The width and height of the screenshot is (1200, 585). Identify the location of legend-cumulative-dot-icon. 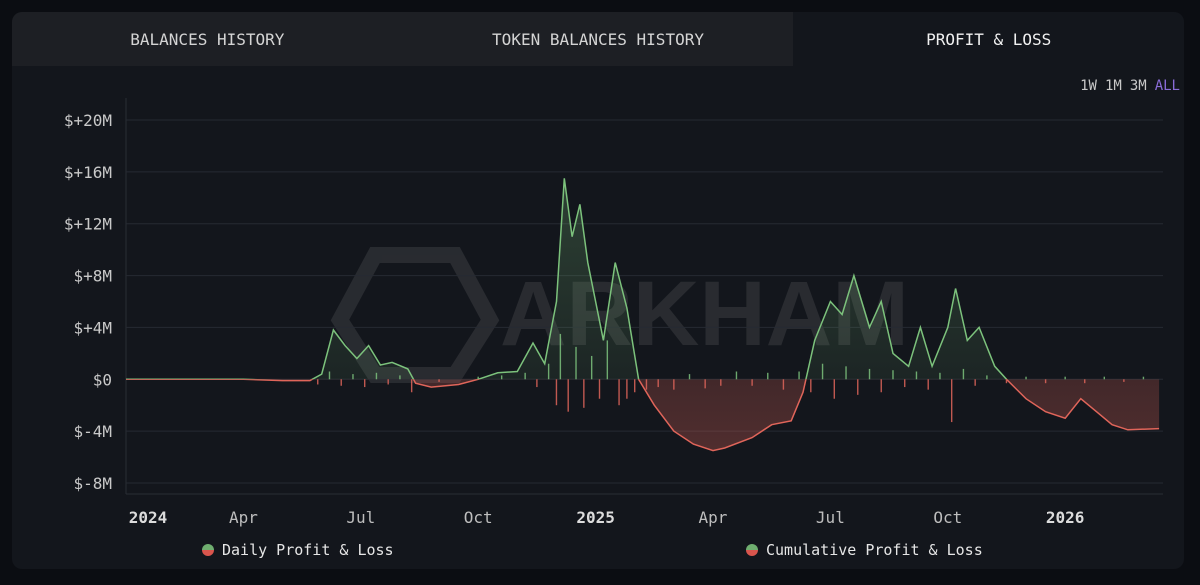
(752, 550).